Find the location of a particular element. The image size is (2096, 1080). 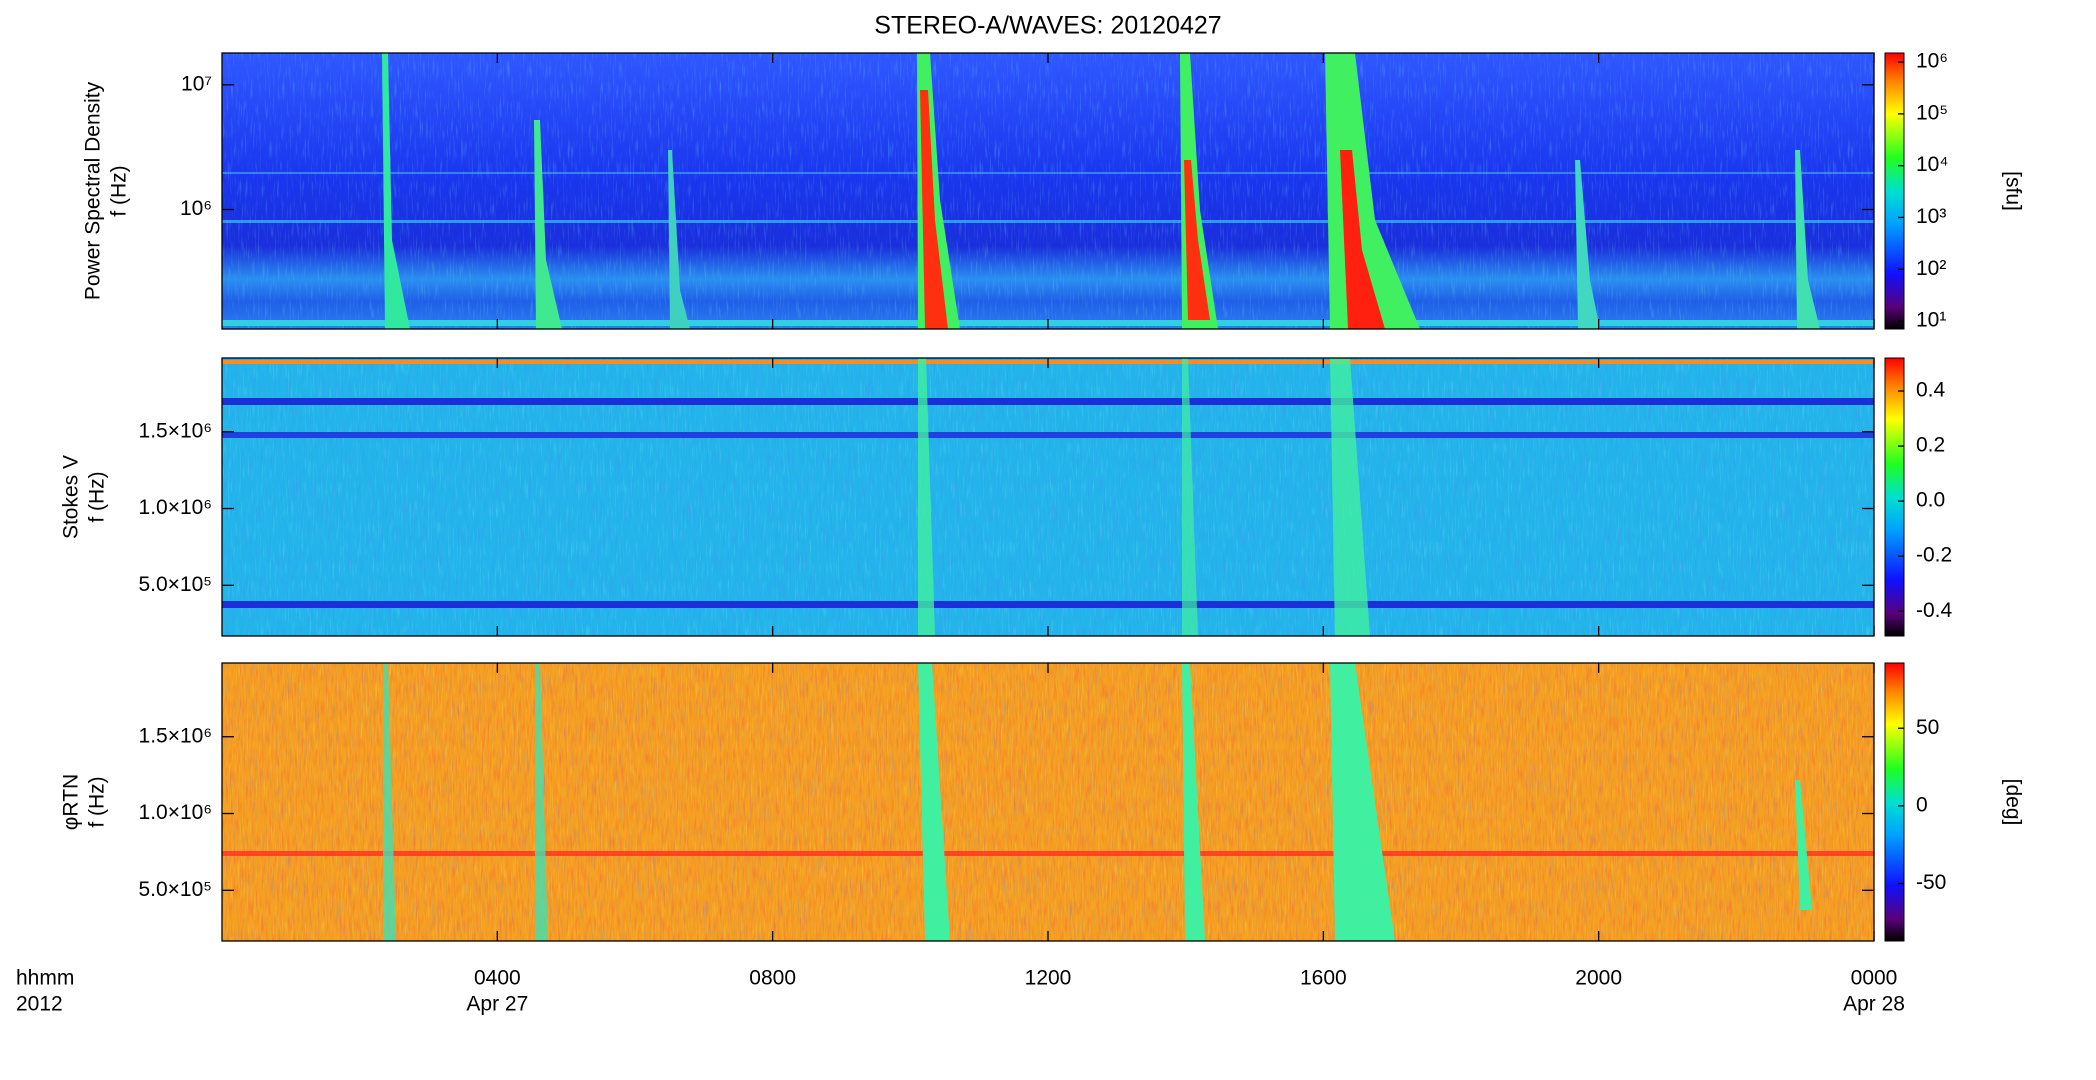

colorbar-label: [sfu] is located at coordinates (2012, 191).